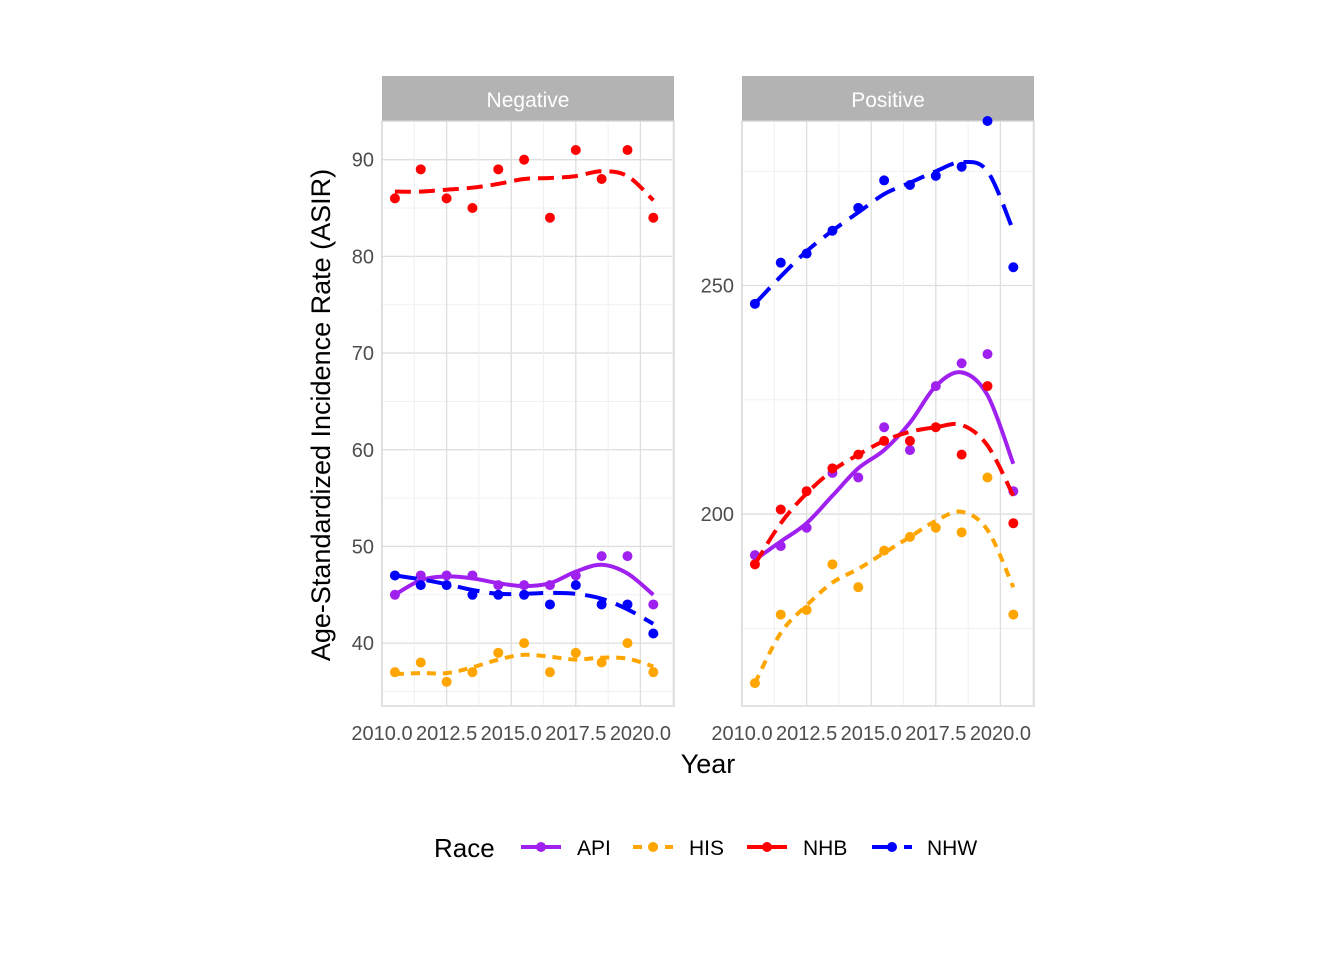 This screenshot has width=1344, height=965. Describe the element at coordinates (924, 848) in the screenshot. I see `legend-item-nhw: NHW` at that location.